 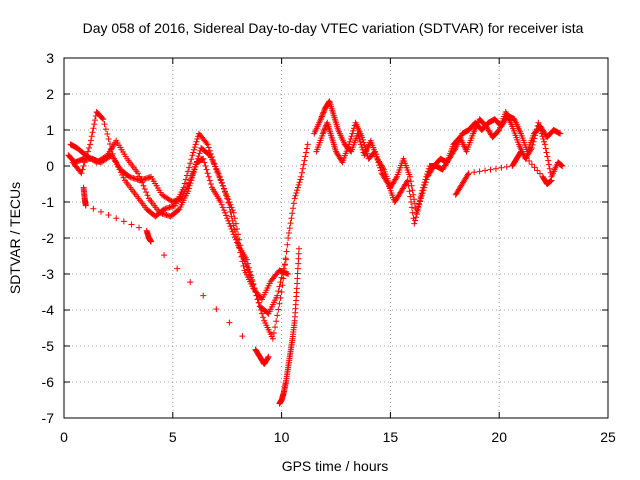 I want to click on x-tick-label: 20, so click(x=499, y=437).